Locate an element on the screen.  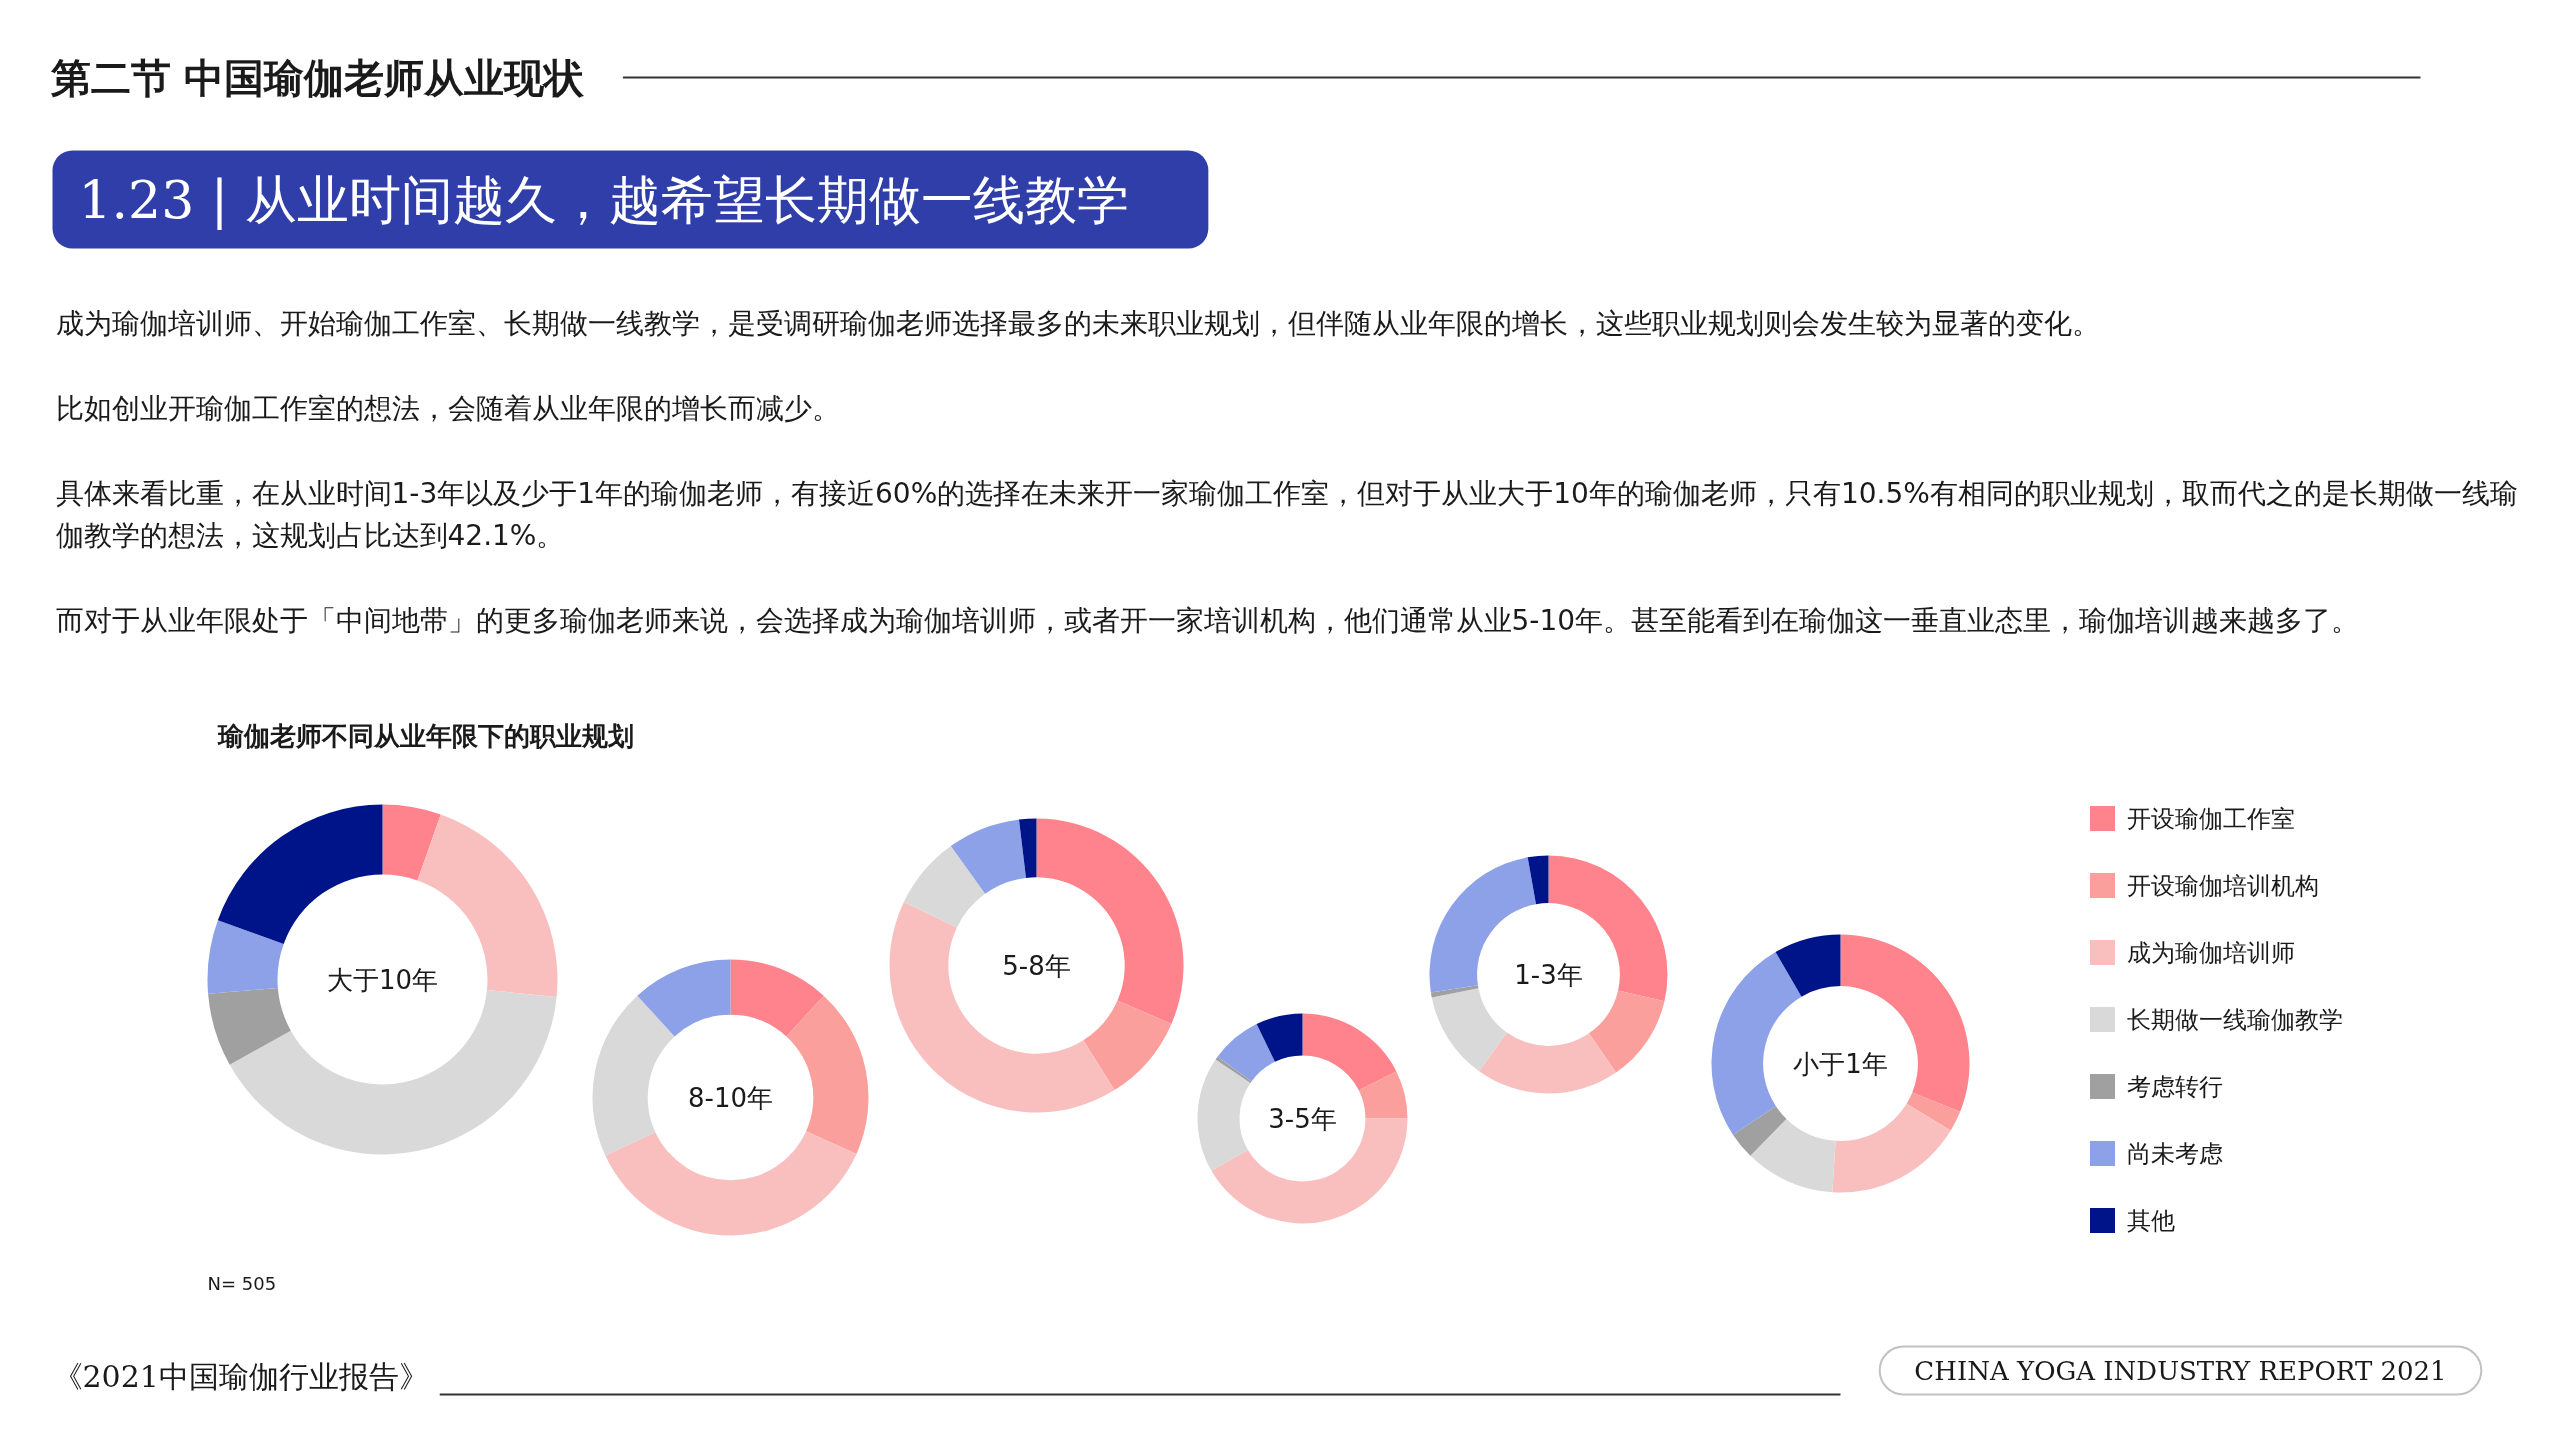
legend-label: 长期做一线瑜伽教学 is located at coordinates (2234, 1019).